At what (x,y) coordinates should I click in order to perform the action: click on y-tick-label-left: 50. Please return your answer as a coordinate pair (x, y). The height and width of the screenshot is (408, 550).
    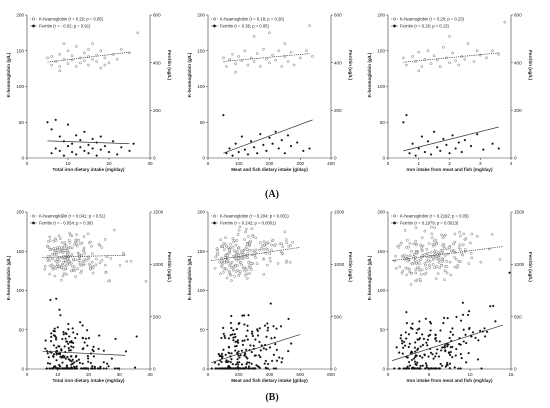
    Looking at the image, I should click on (203, 122).